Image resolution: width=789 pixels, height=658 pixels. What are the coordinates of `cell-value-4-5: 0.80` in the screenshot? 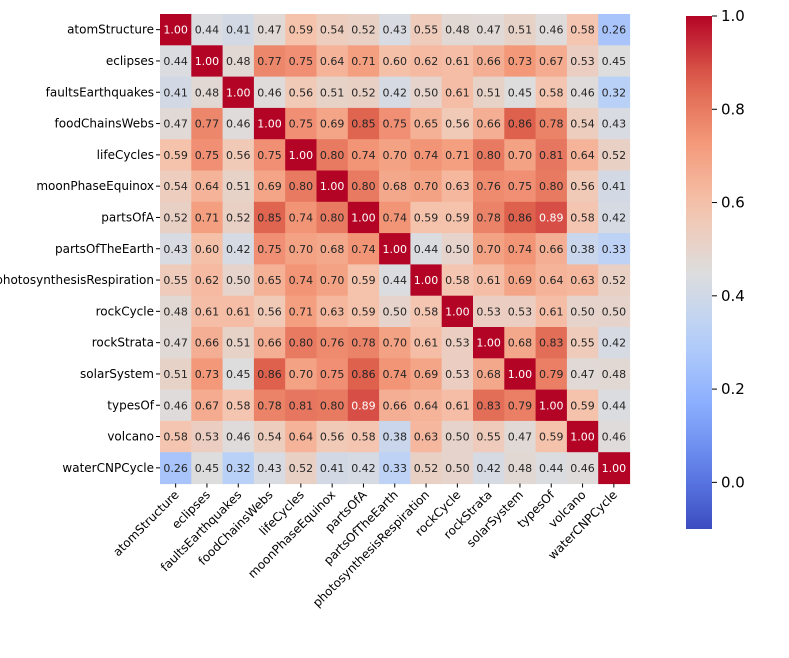 It's located at (332, 155).